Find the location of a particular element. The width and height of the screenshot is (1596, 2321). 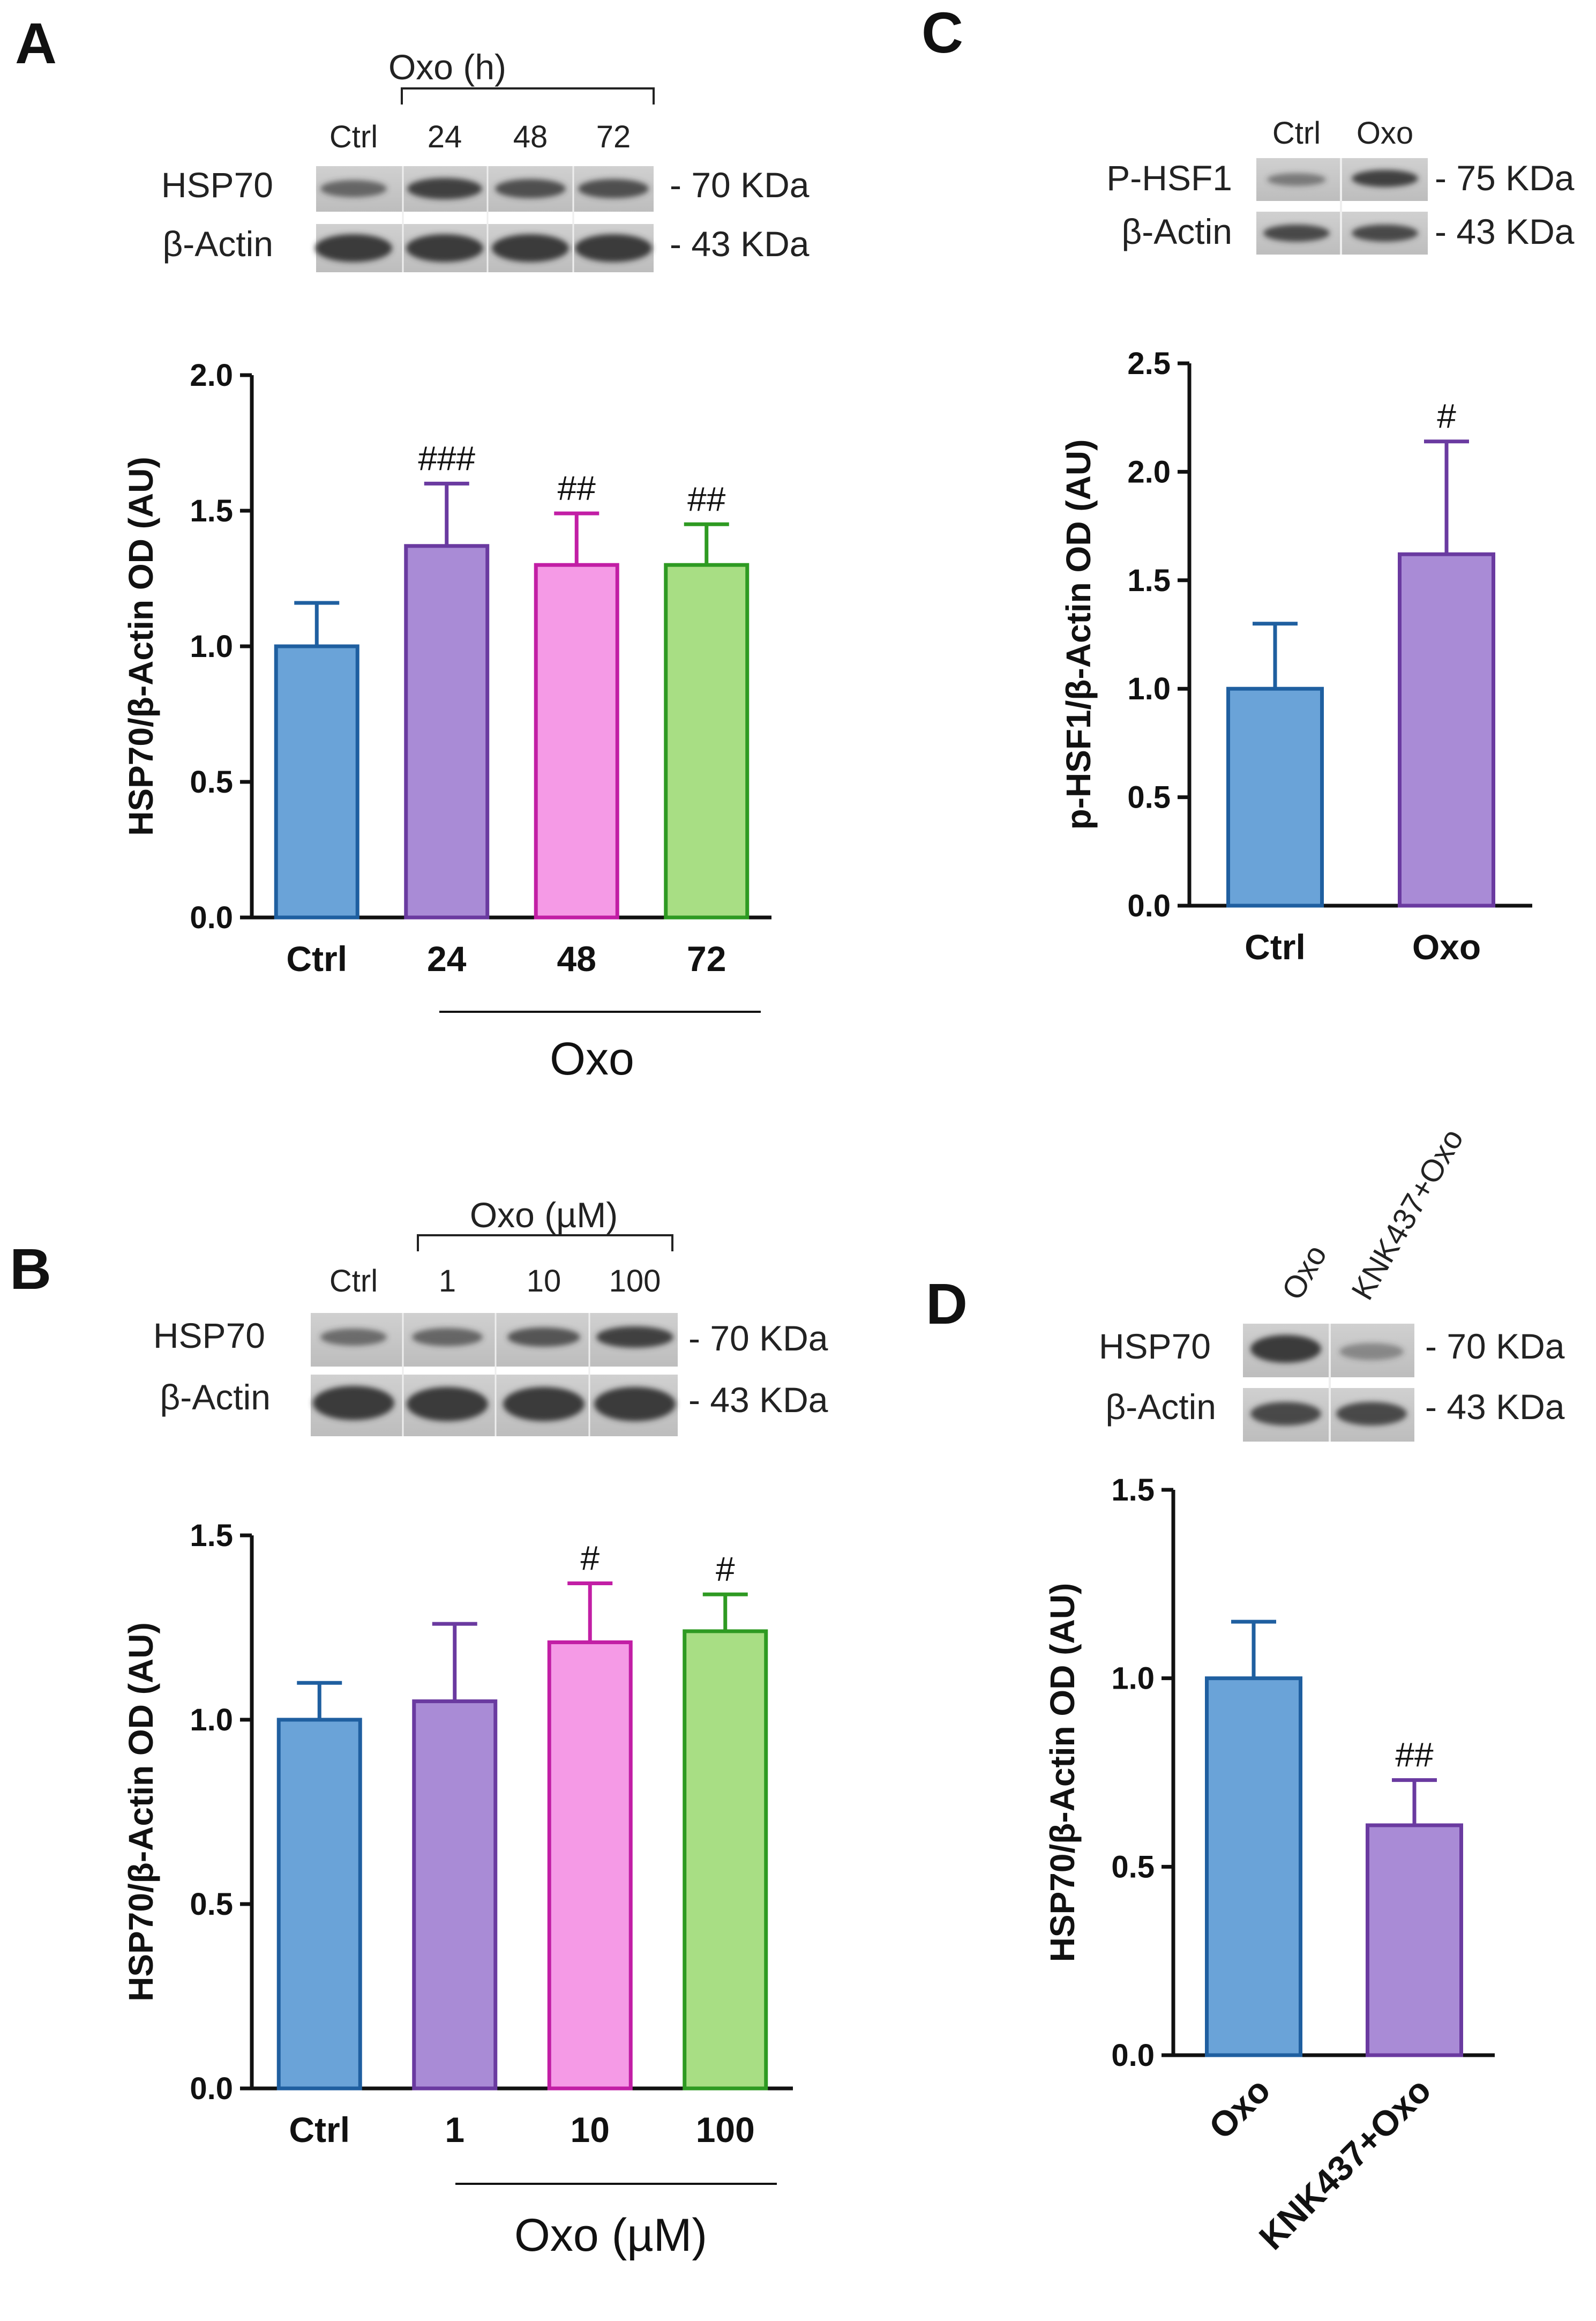

blot-b-lane-label: 10 is located at coordinates (544, 1281).